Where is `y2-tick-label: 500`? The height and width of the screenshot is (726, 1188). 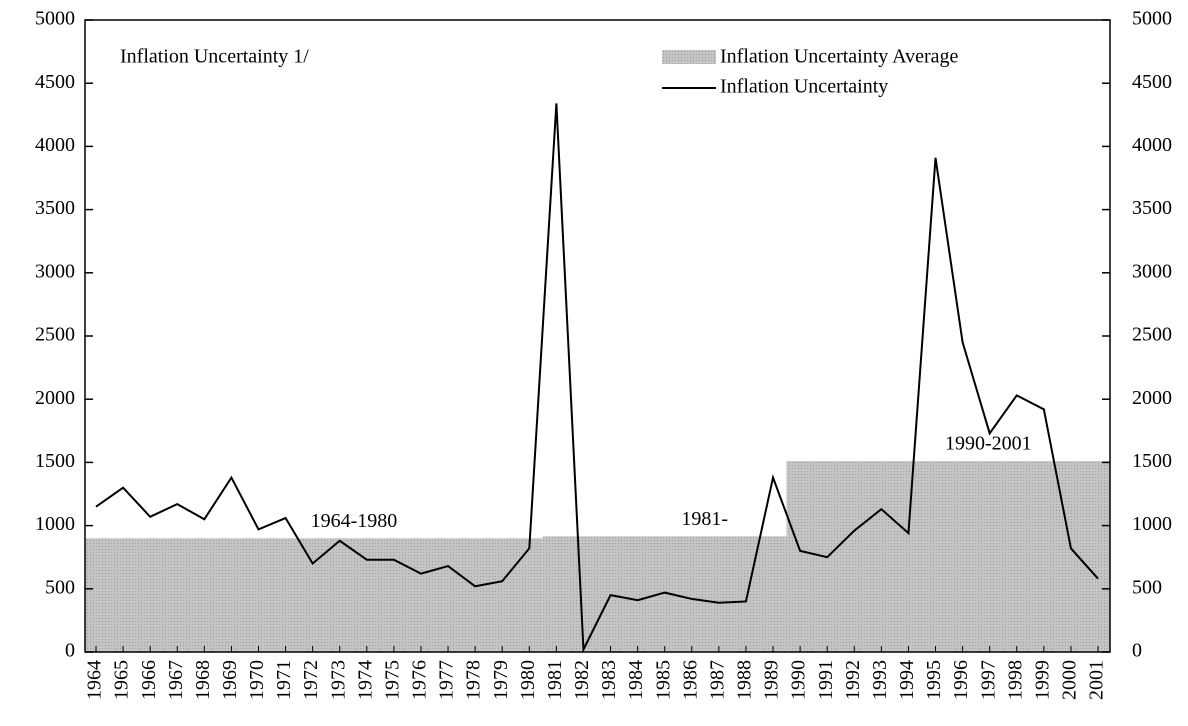 y2-tick-label: 500 is located at coordinates (1147, 587).